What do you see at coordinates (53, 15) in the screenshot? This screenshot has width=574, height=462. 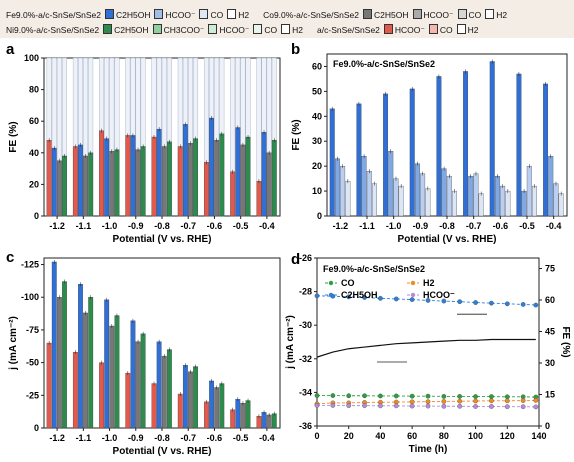 I see `legend-group-label: Fe9.0%-a/c-SnSe/SnSe2` at bounding box center [53, 15].